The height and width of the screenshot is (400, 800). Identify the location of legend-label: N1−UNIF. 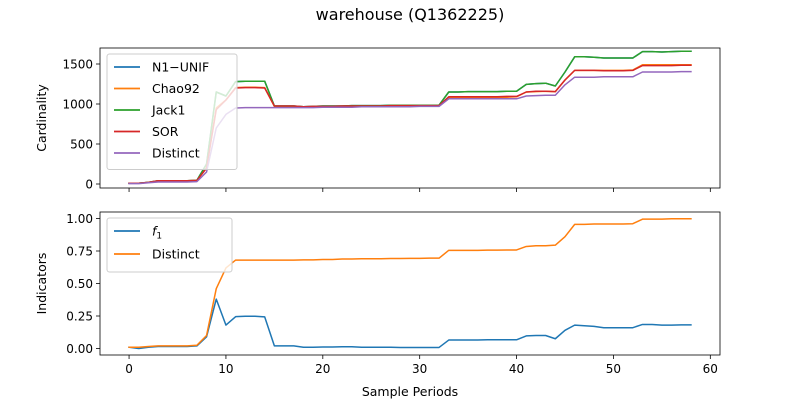
(180, 67).